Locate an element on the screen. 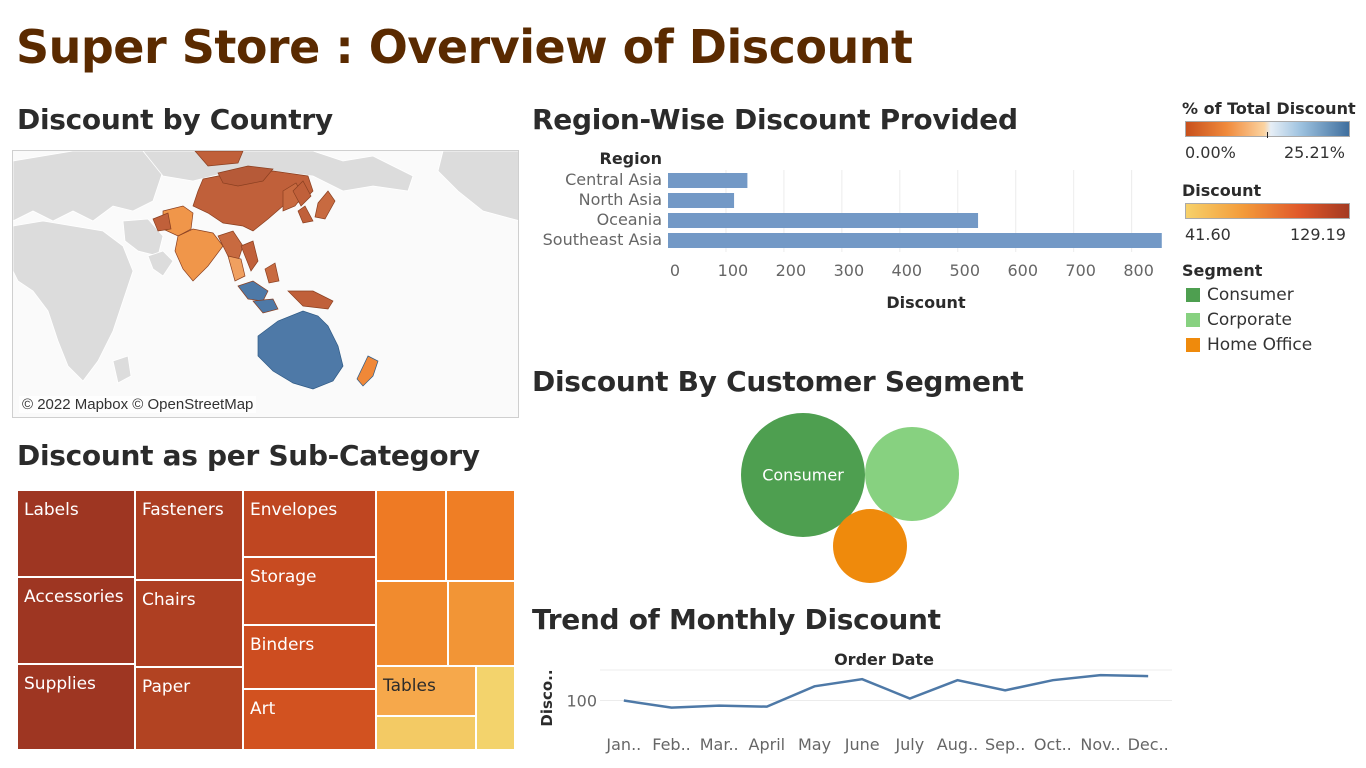 The width and height of the screenshot is (1366, 768). dashboard-title: Super Store : Overview of Discount is located at coordinates (464, 47).